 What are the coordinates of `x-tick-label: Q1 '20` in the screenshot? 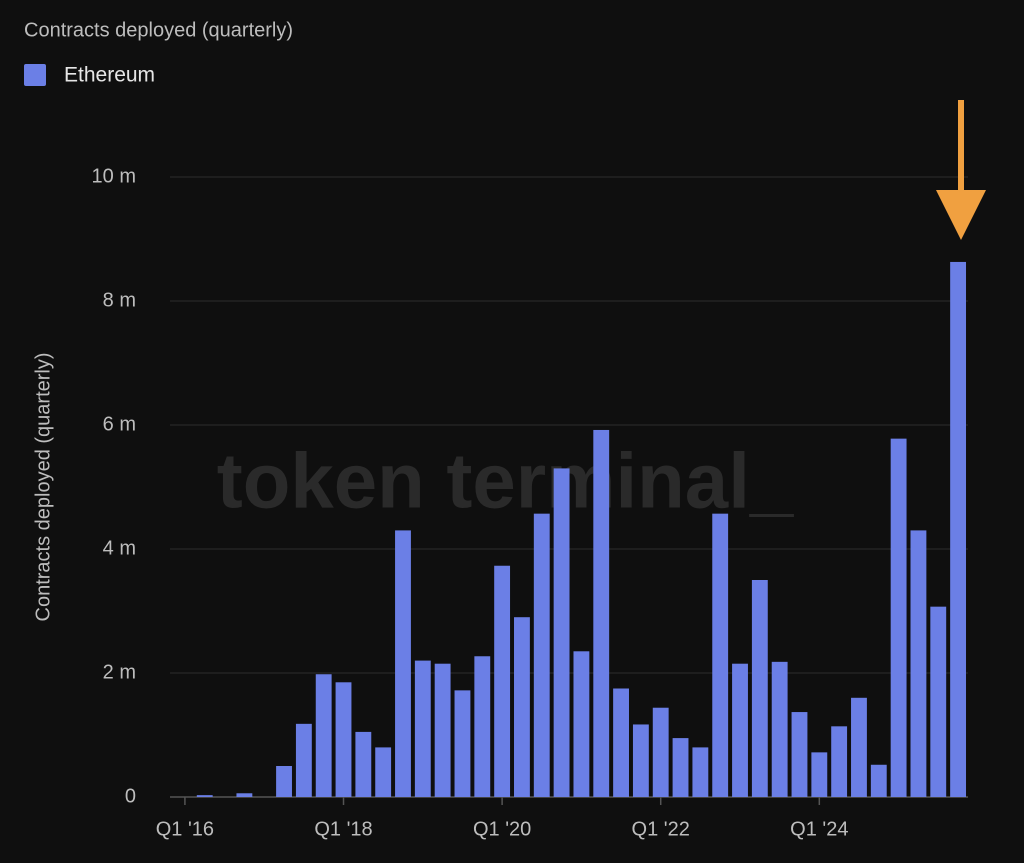 It's located at (502, 829).